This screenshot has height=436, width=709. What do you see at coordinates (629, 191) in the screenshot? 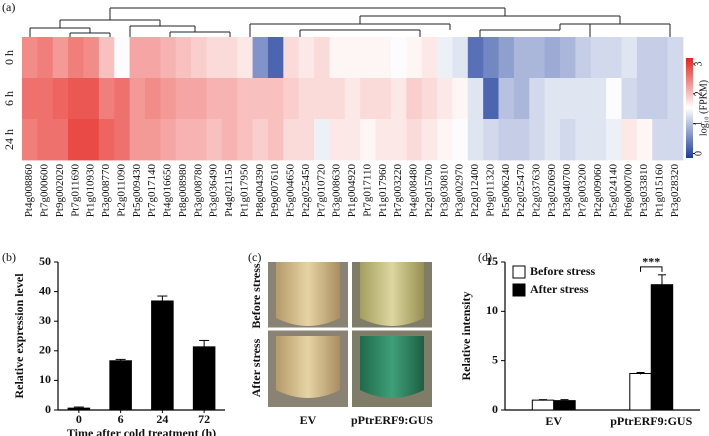
I see `column-label: Pt6g000700` at bounding box center [629, 191].